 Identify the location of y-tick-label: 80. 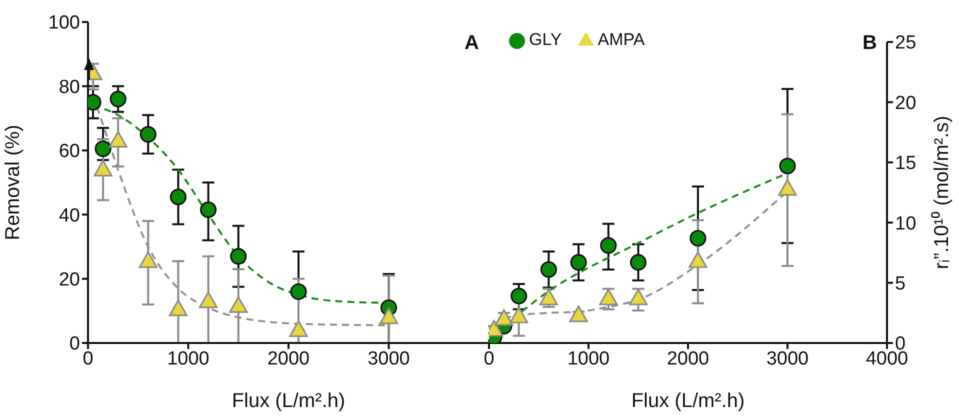
(69, 87).